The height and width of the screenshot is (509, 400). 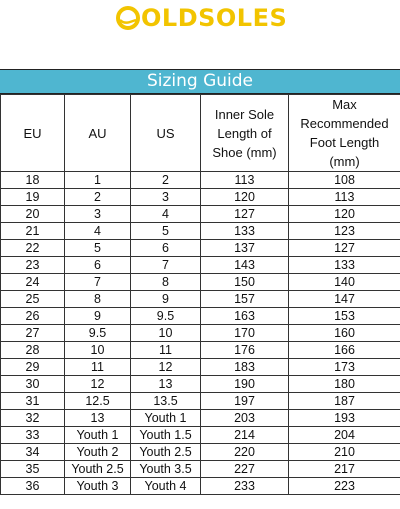 What do you see at coordinates (97, 299) in the screenshot?
I see `cell-au: 8` at bounding box center [97, 299].